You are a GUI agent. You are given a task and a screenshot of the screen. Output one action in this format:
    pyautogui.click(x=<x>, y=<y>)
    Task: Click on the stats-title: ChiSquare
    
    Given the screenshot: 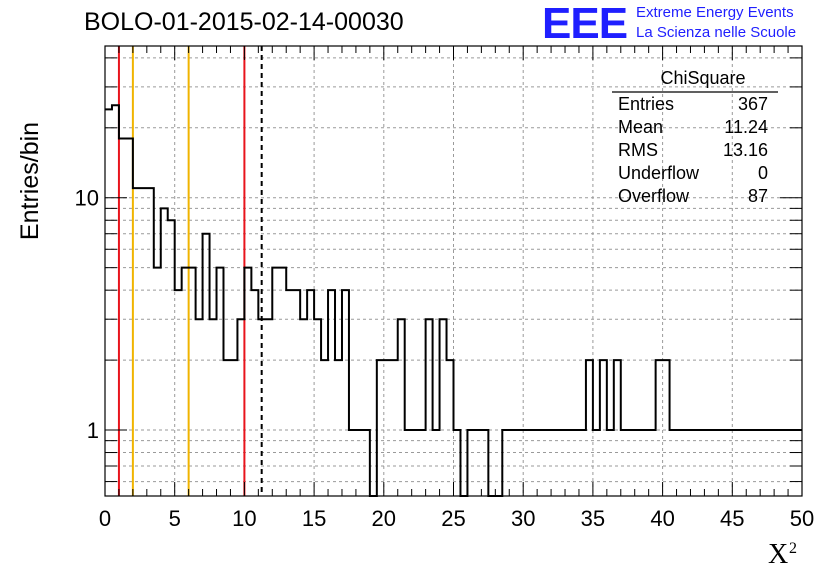 What is the action you would take?
    pyautogui.click(x=702, y=78)
    